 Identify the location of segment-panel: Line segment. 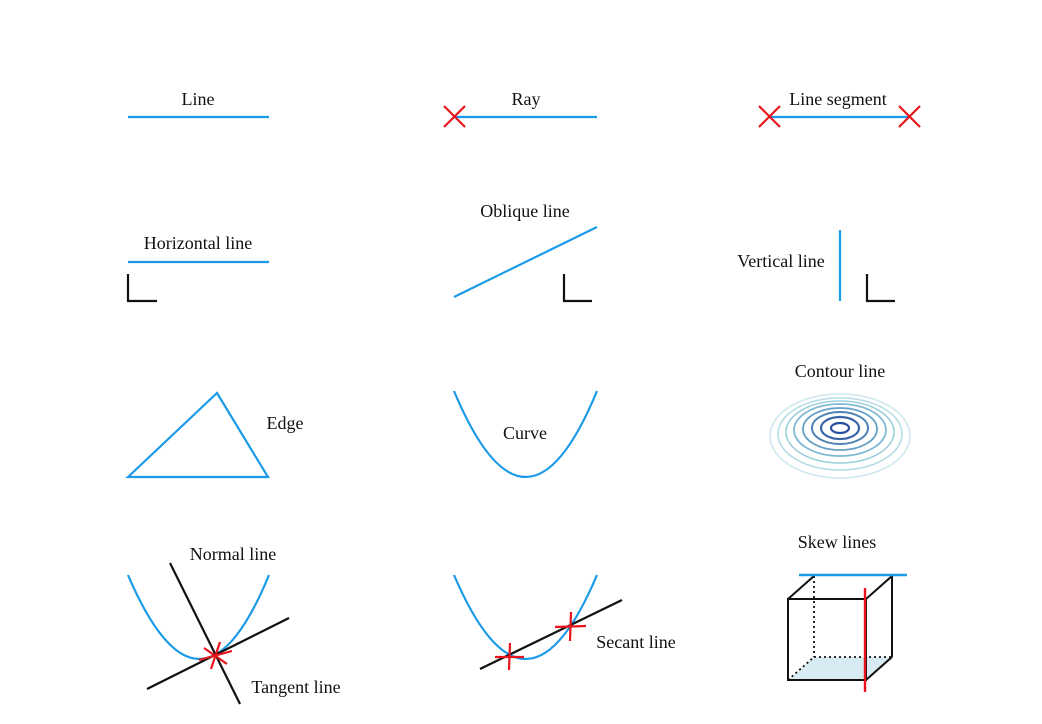
(839, 108).